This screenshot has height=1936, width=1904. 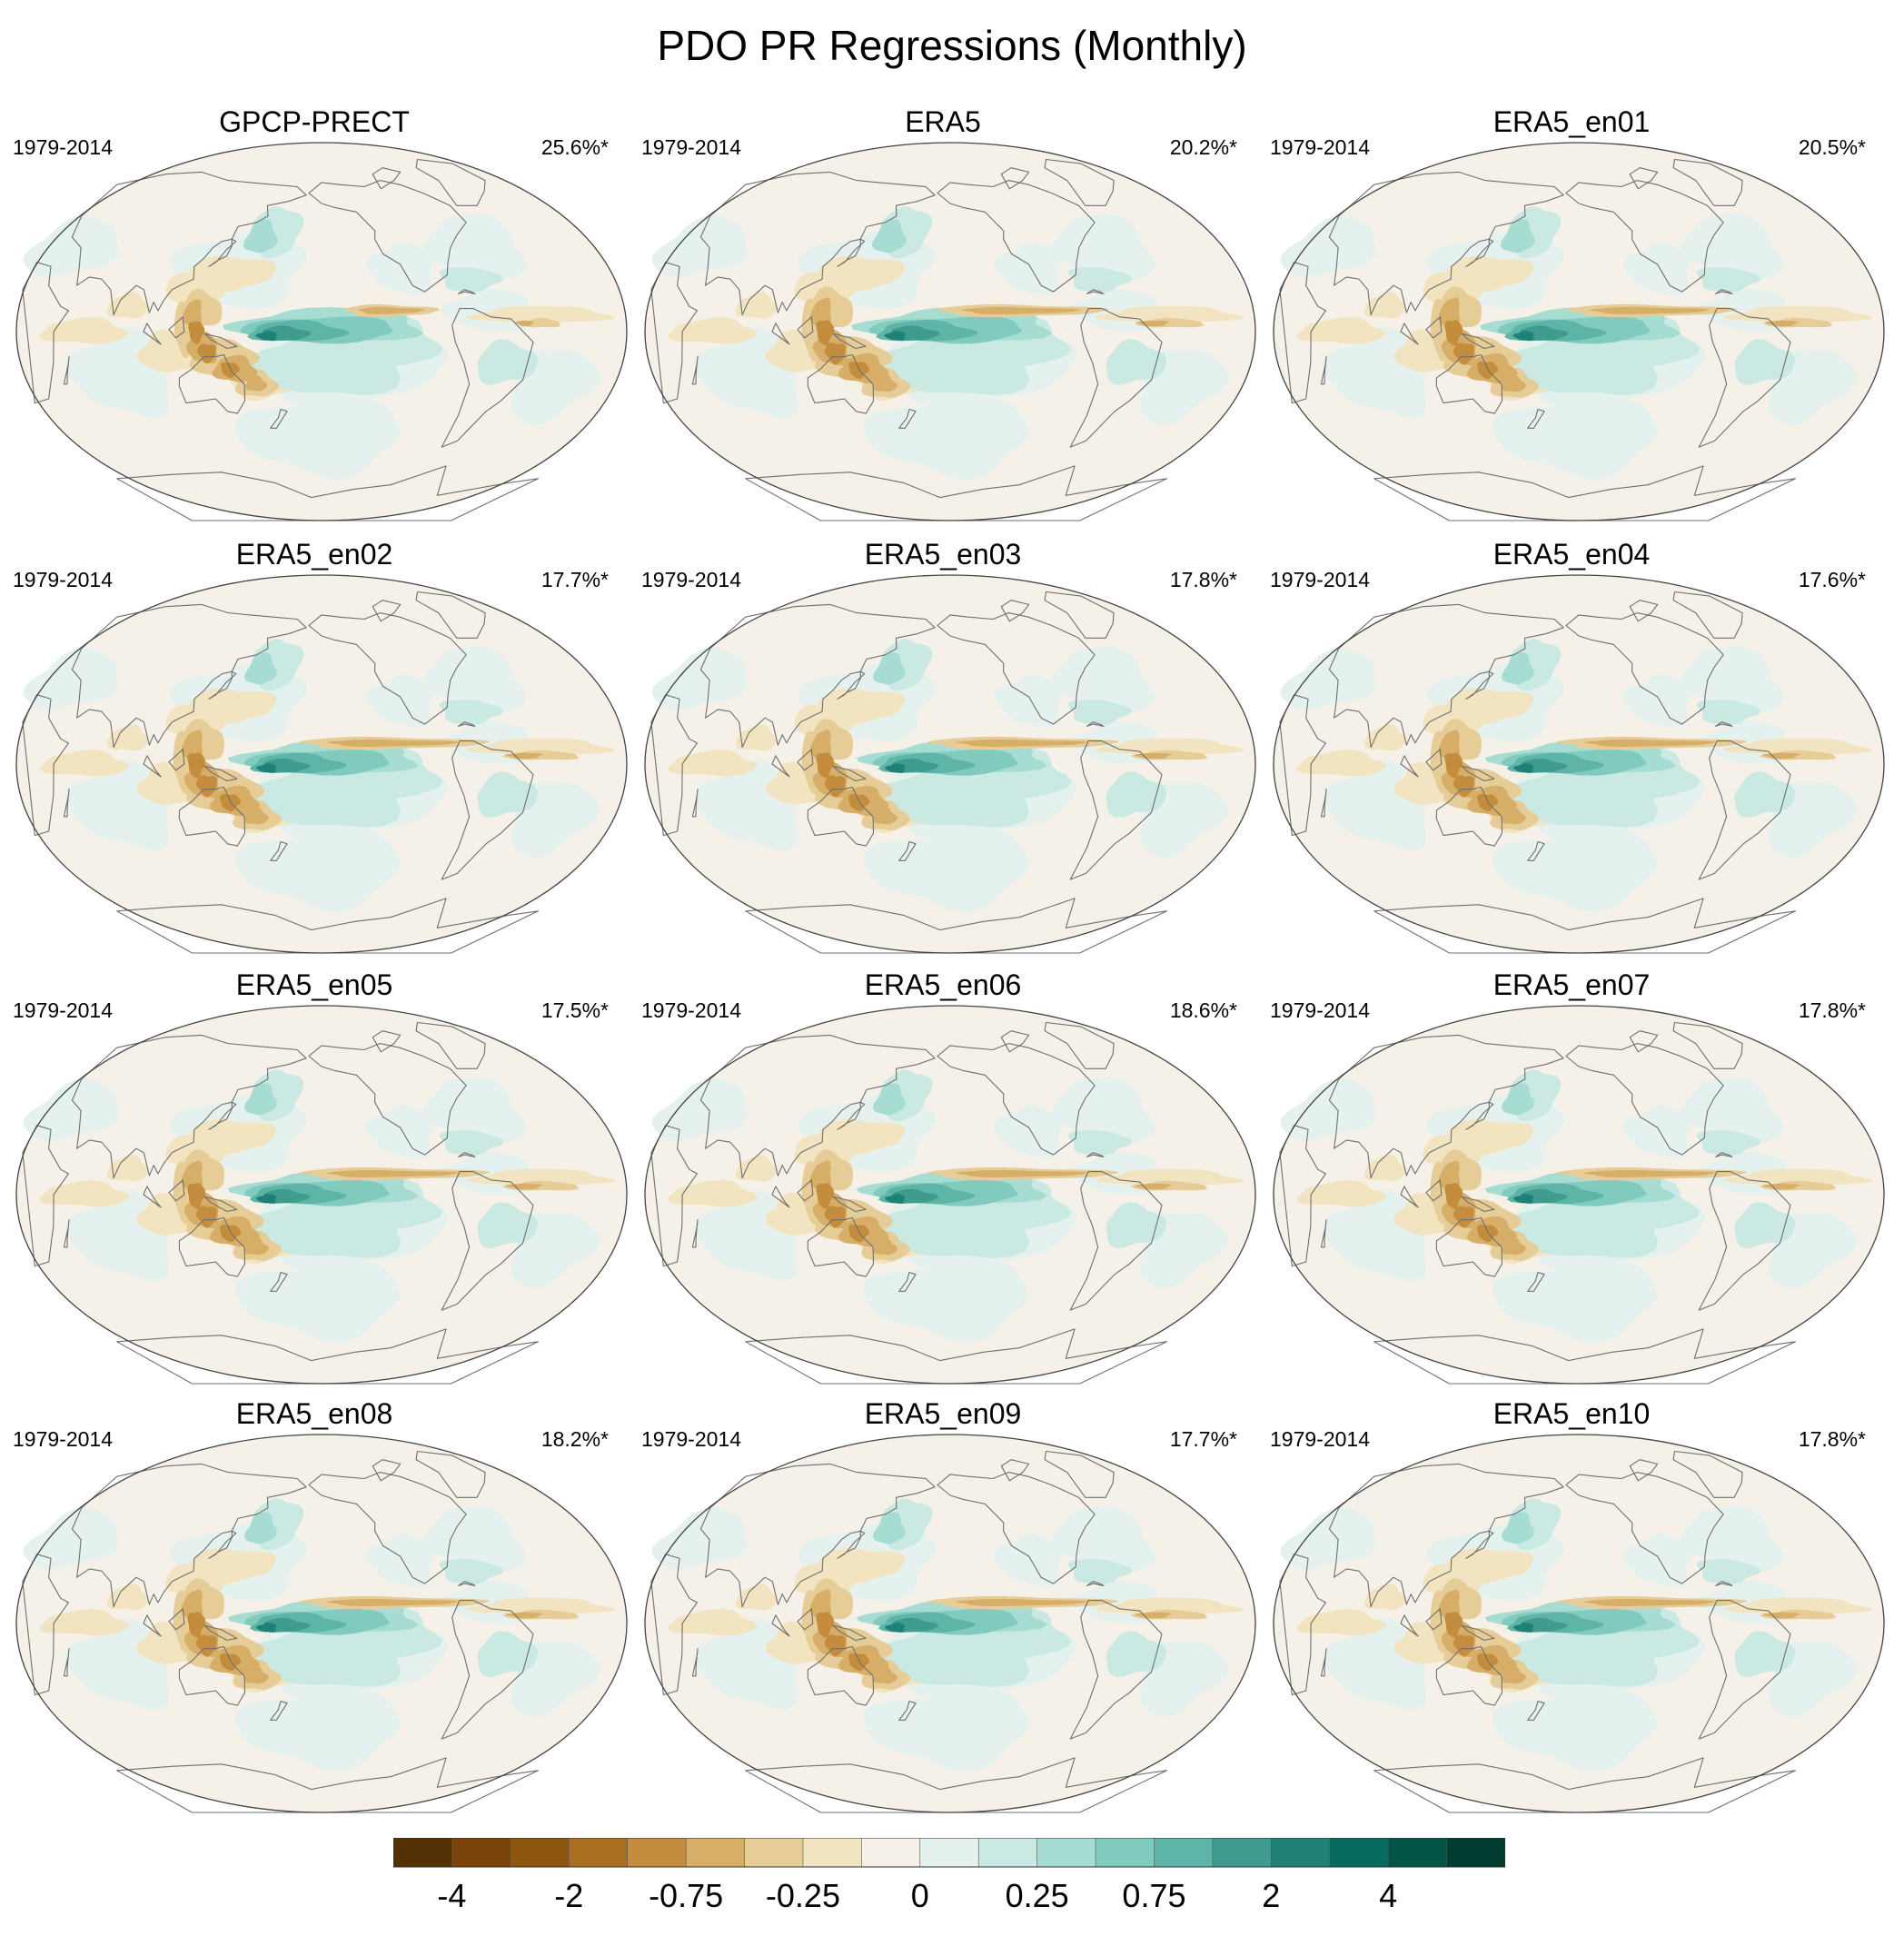 I want to click on map-panel: ERA5_en08 1979-2014 18.2%*, so click(x=314, y=1610).